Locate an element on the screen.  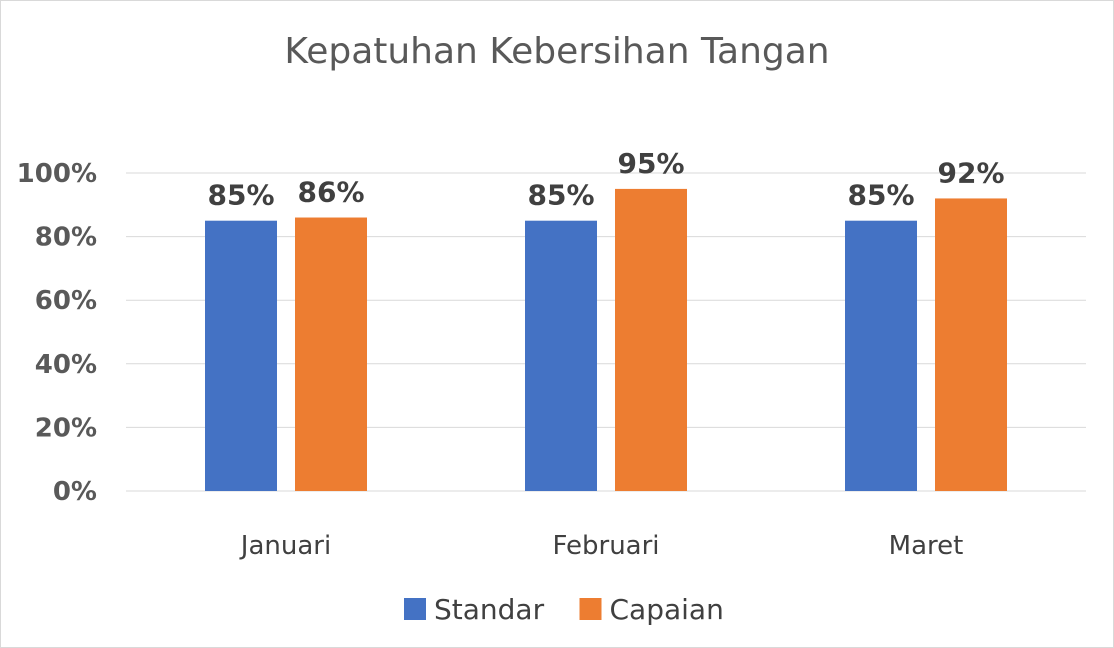
data-label: 86% is located at coordinates (330, 192).